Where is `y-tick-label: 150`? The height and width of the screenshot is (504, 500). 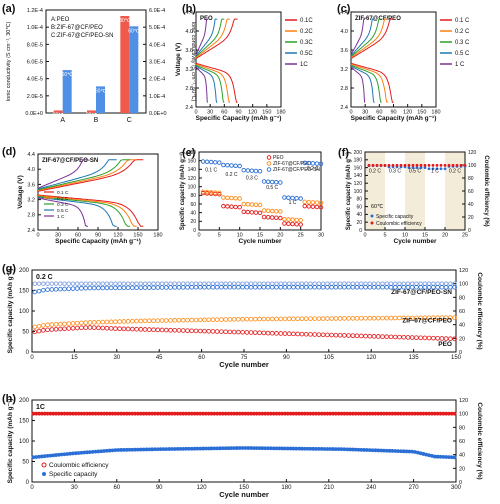 y-tick-label: 150 is located at coordinates (24, 422).